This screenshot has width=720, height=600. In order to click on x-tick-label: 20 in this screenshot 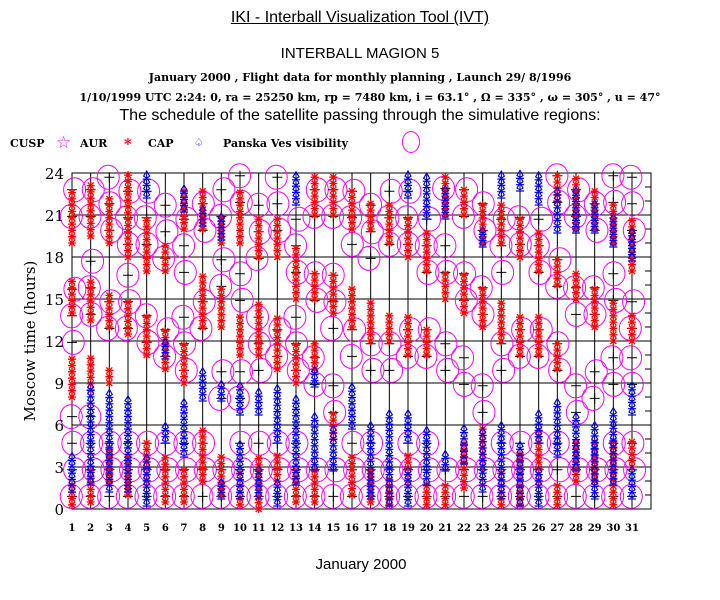, I will do `click(427, 528)`.